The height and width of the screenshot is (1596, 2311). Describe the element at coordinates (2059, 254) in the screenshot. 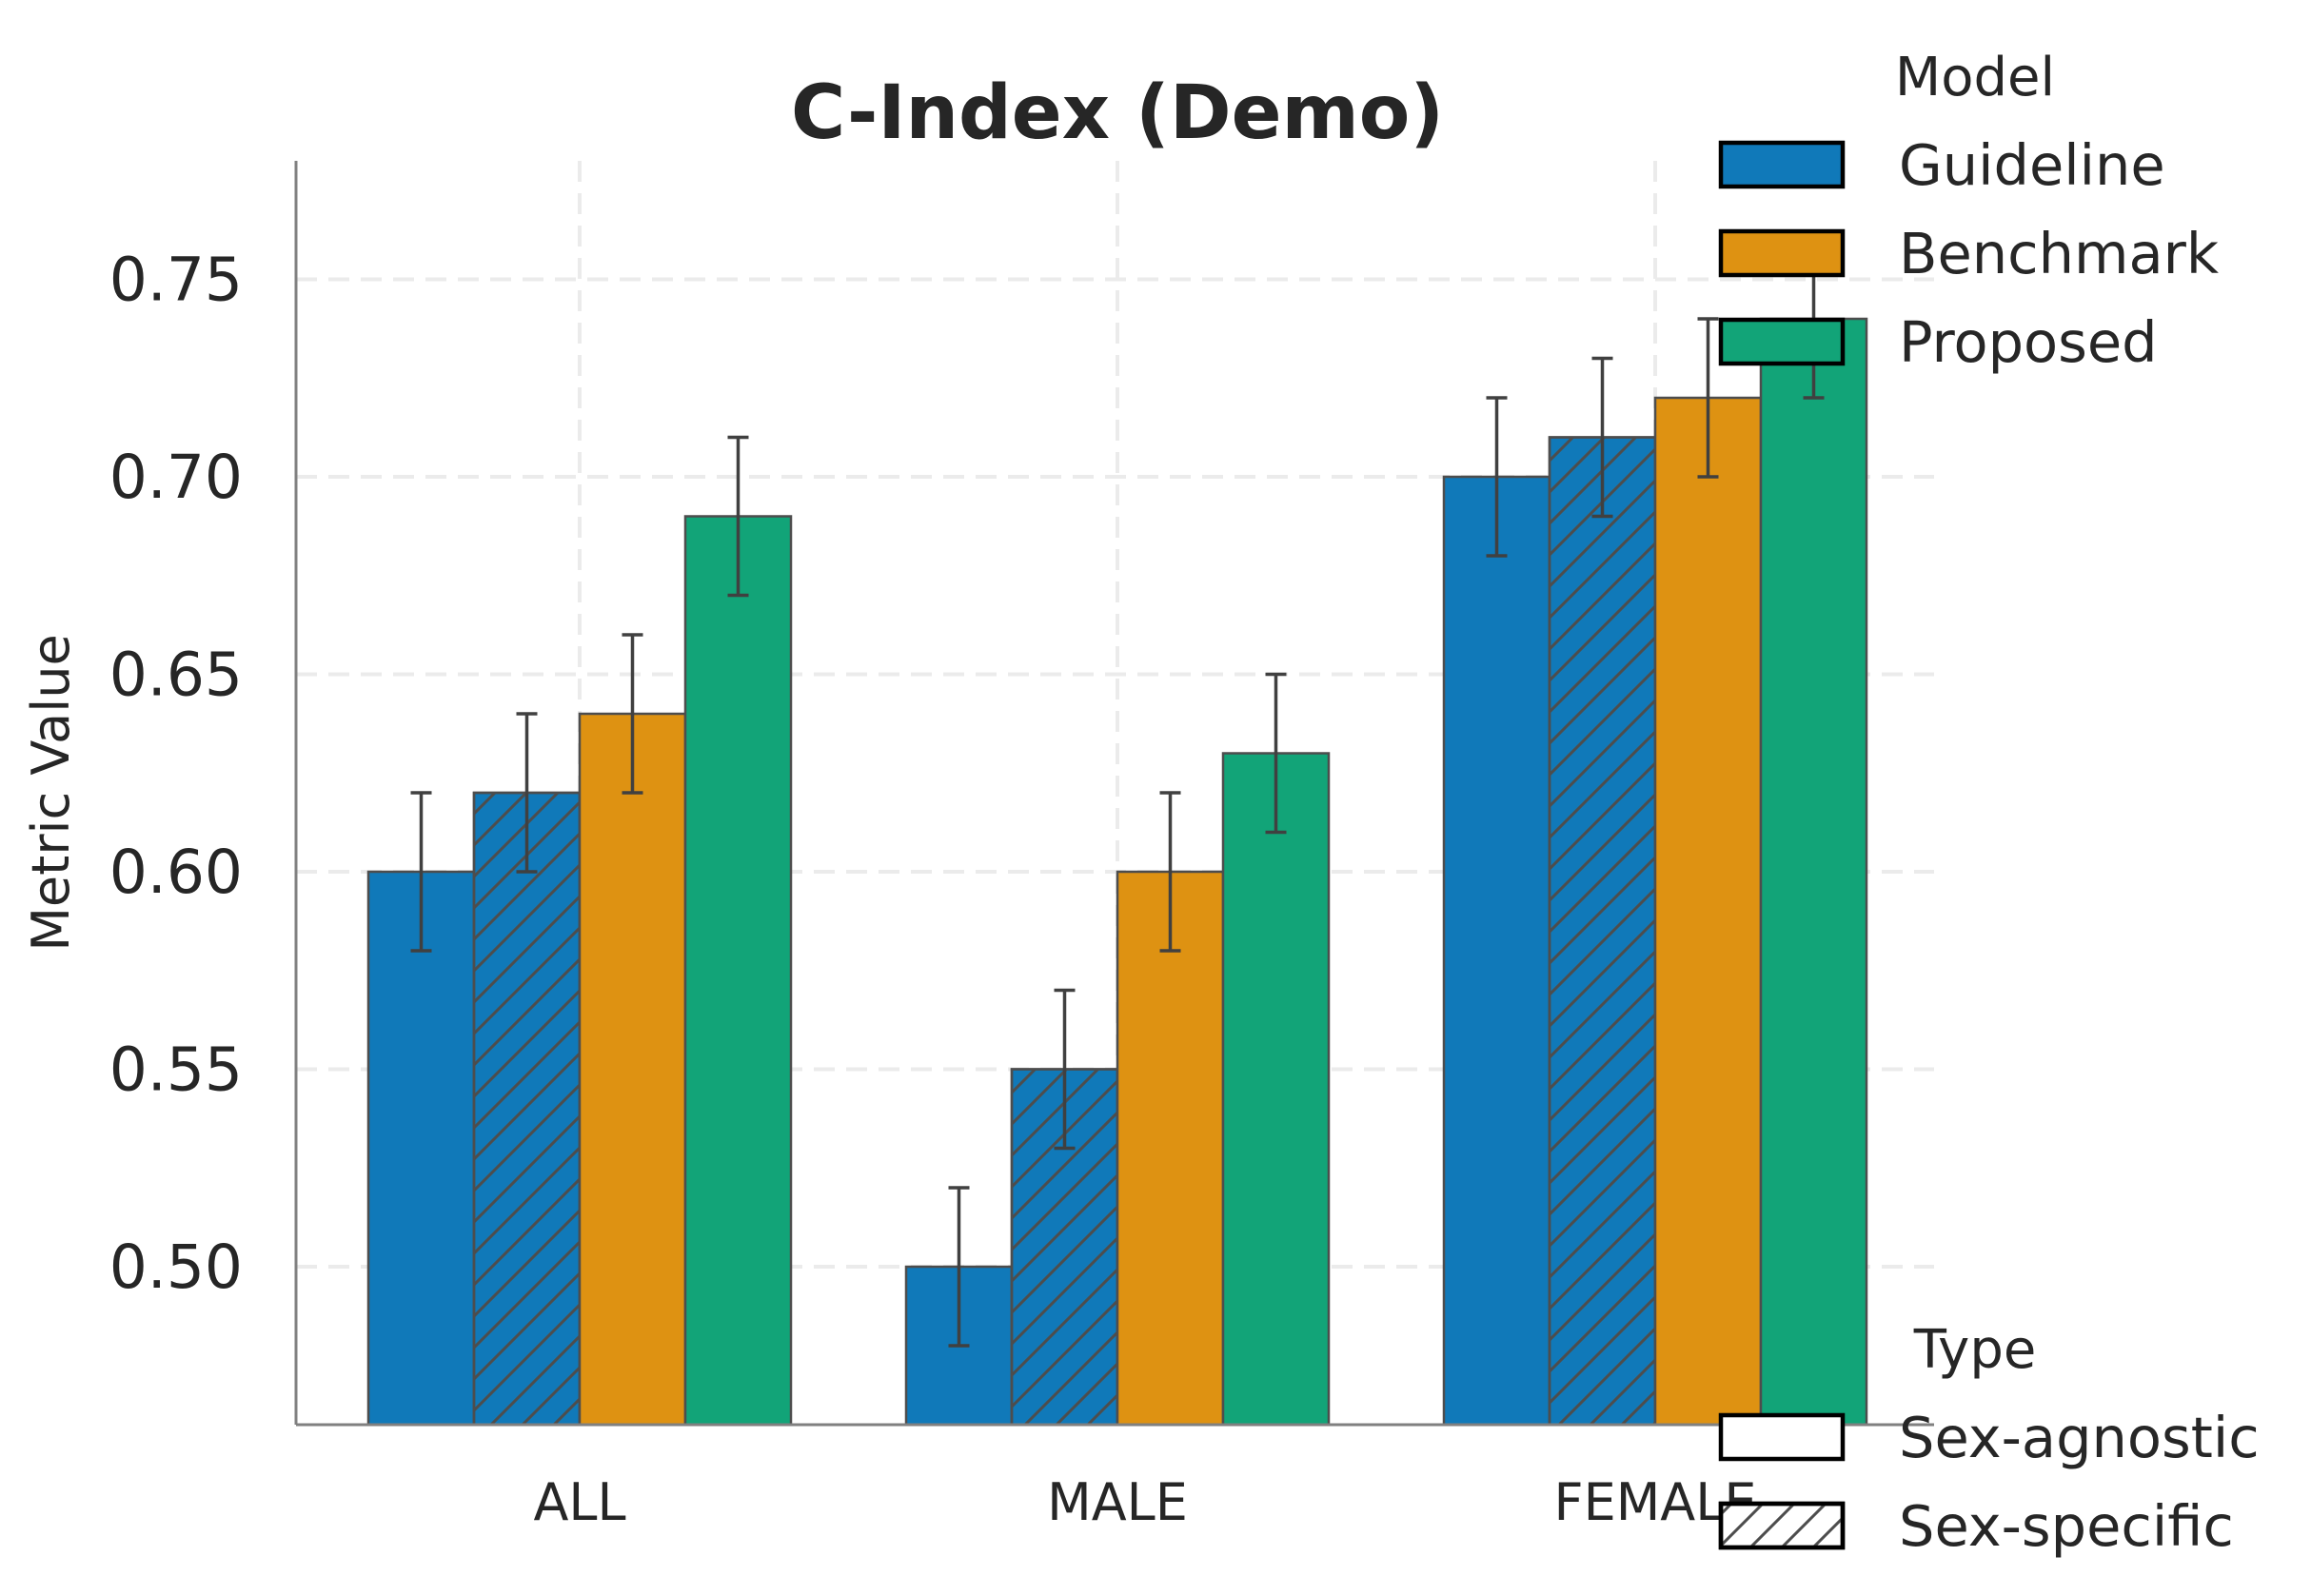

I see `legend-label-benchmark: Benchmark` at that location.